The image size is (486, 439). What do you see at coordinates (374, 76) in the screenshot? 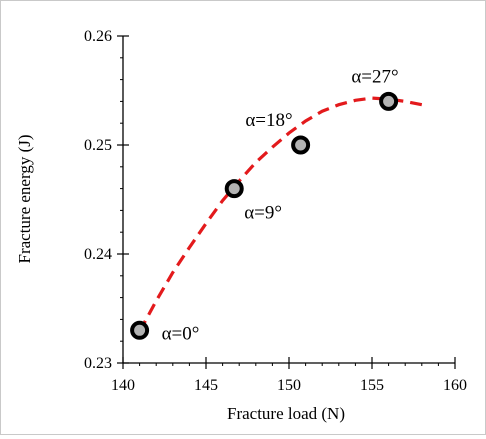
I see `point-label: α=27°` at bounding box center [374, 76].